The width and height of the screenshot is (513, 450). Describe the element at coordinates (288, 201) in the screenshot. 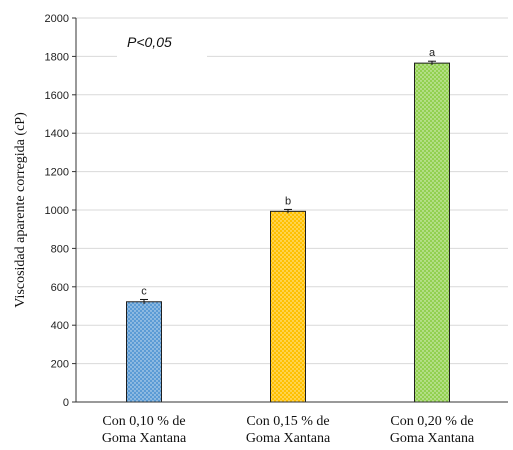

I see `significance-label: b` at that location.